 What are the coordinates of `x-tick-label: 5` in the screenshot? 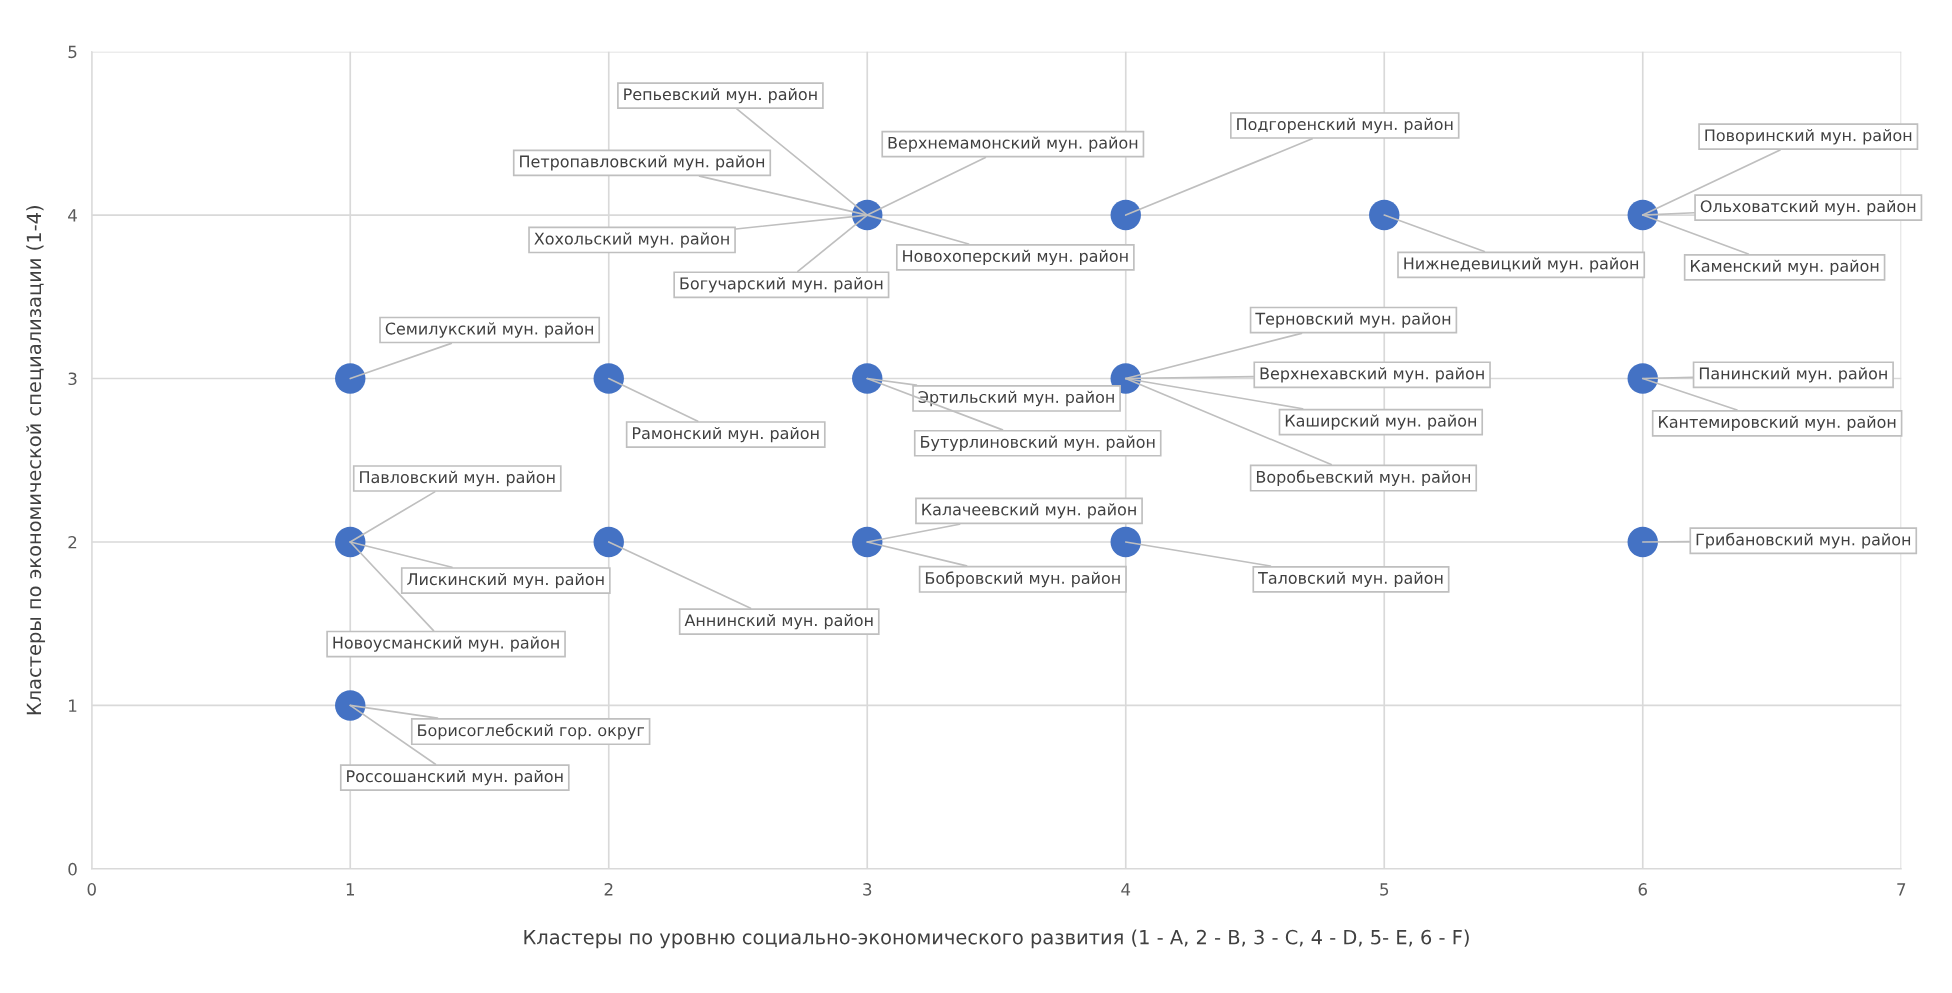 It's located at (1384, 889).